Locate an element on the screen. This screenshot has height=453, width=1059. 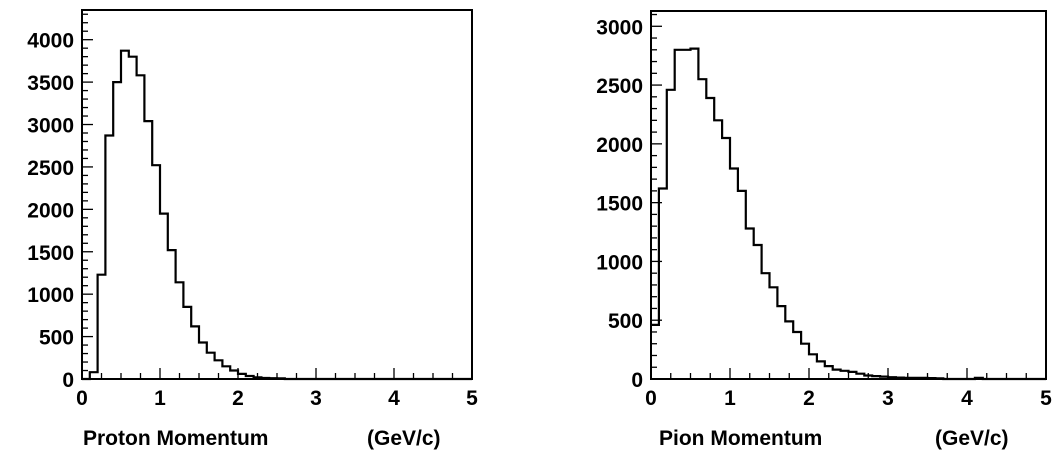
y-tick-label: 3500 is located at coordinates (50, 83).